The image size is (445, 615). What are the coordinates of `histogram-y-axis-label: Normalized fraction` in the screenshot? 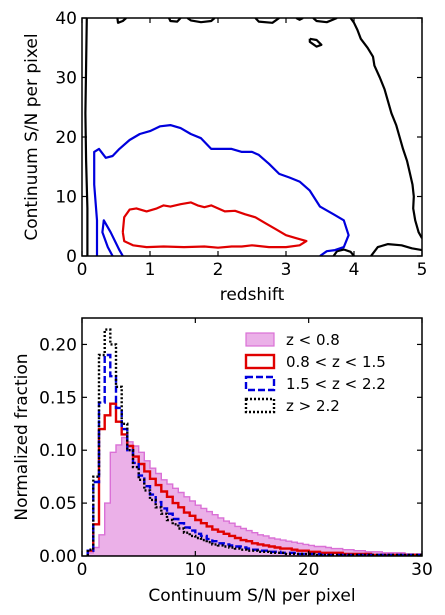 It's located at (22, 436).